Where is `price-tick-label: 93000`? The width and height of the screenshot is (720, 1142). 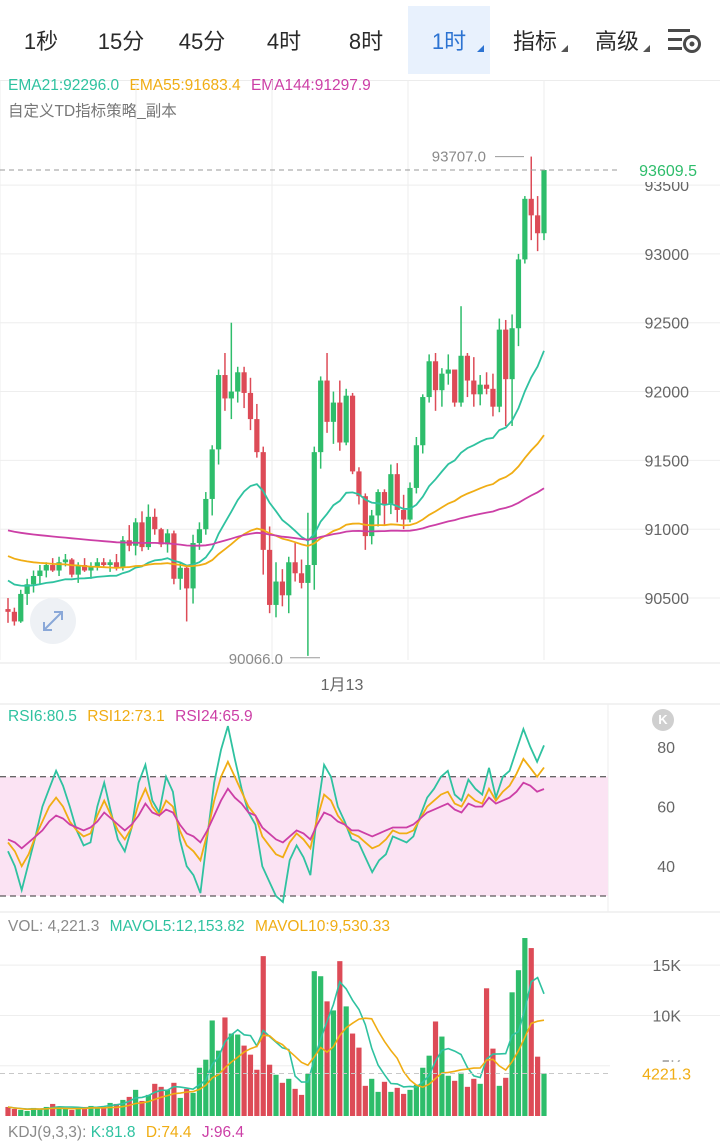 price-tick-label: 93000 is located at coordinates (667, 255).